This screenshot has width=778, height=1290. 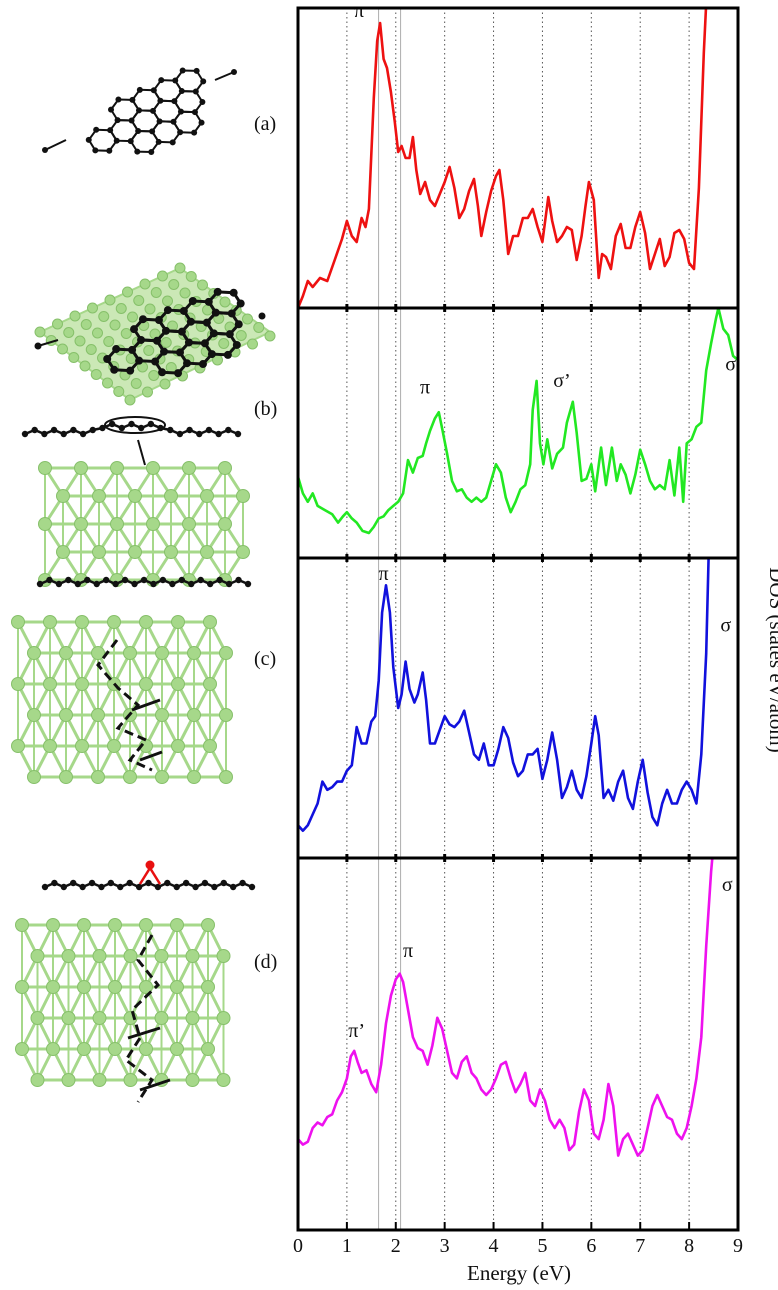 What do you see at coordinates (265, 124) in the screenshot?
I see `panel-label-a: (a)` at bounding box center [265, 124].